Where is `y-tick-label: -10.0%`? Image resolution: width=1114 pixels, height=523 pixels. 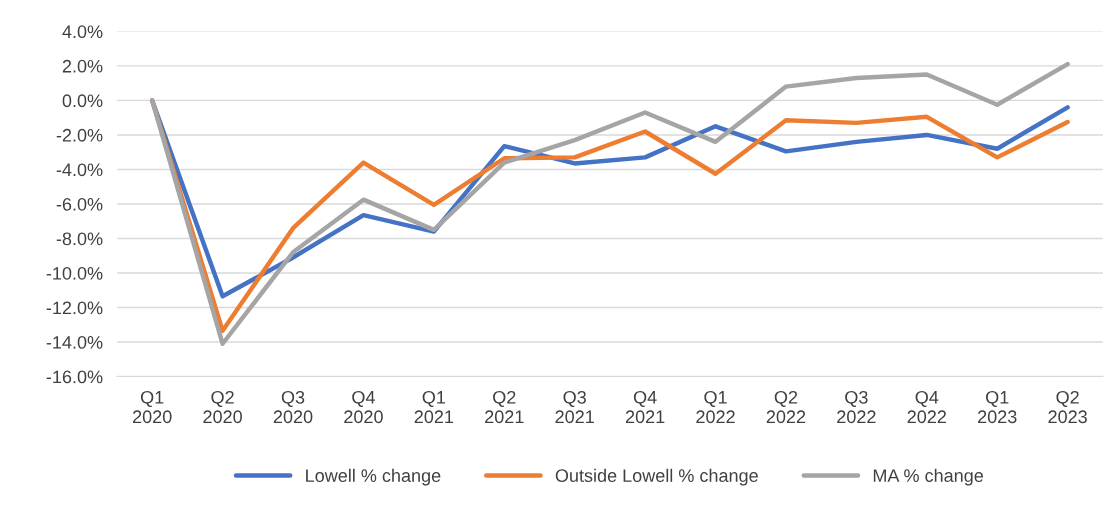
y-tick-label: -10.0% is located at coordinates (74, 273).